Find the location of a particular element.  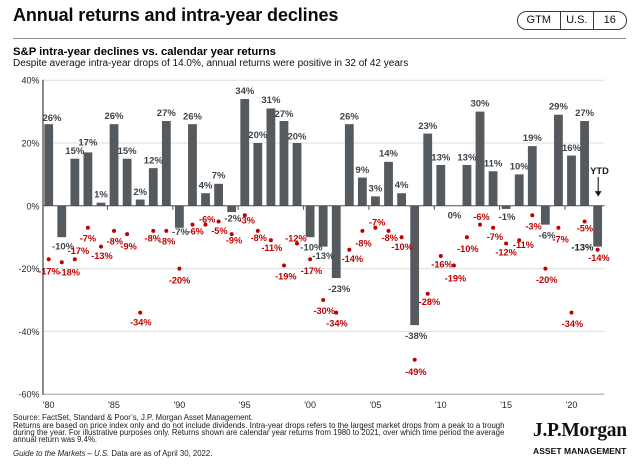

svg-text: 11% is located at coordinates (493, 164).